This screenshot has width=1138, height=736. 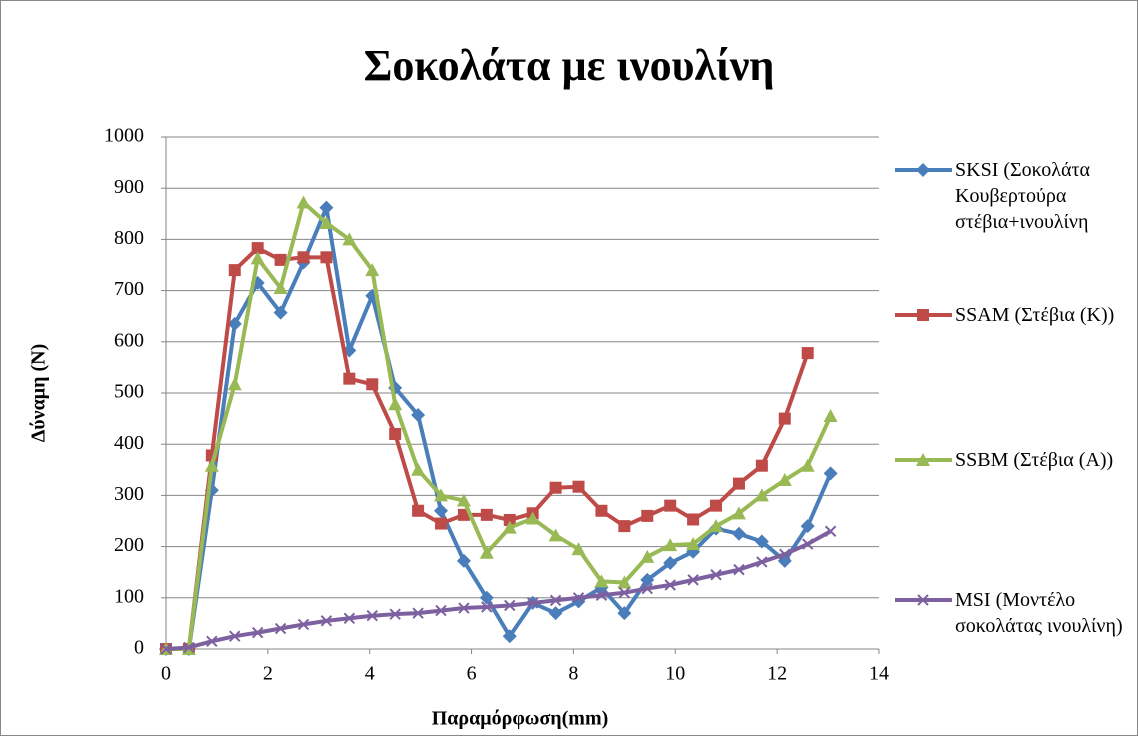 What do you see at coordinates (124, 136) in the screenshot?
I see `y-tick-label: 1000` at bounding box center [124, 136].